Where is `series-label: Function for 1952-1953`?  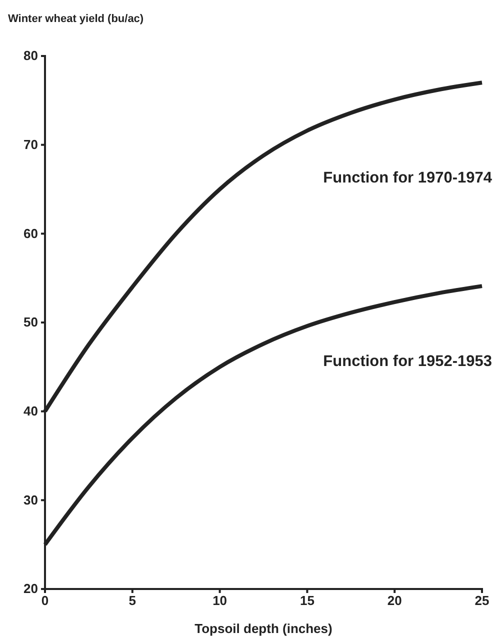 series-label: Function for 1952-1953 is located at coordinates (407, 361).